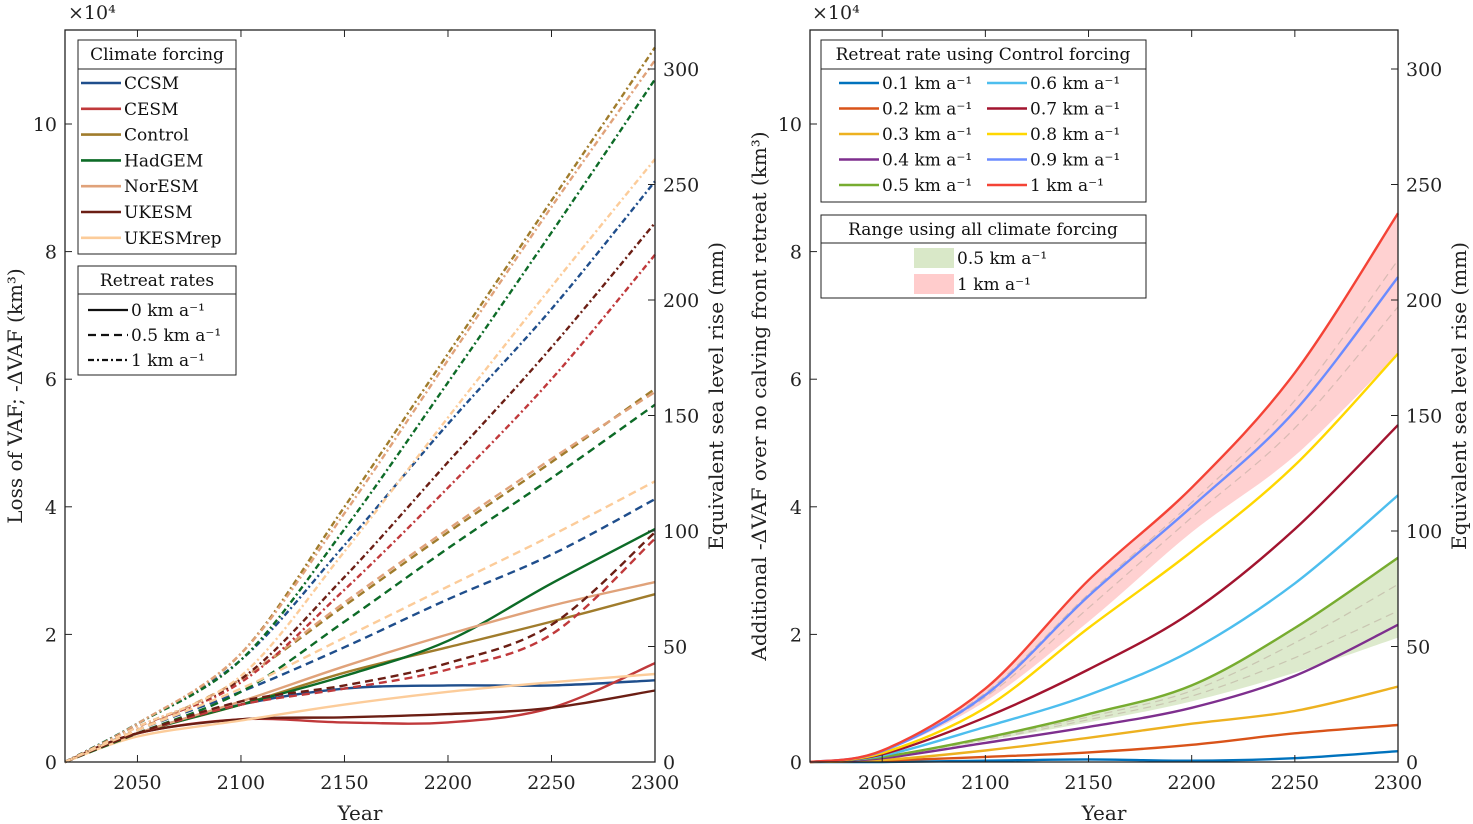 The width and height of the screenshot is (1473, 824). I want to click on legend-entry-label: 0.6 km a⁻¹, so click(1075, 84).